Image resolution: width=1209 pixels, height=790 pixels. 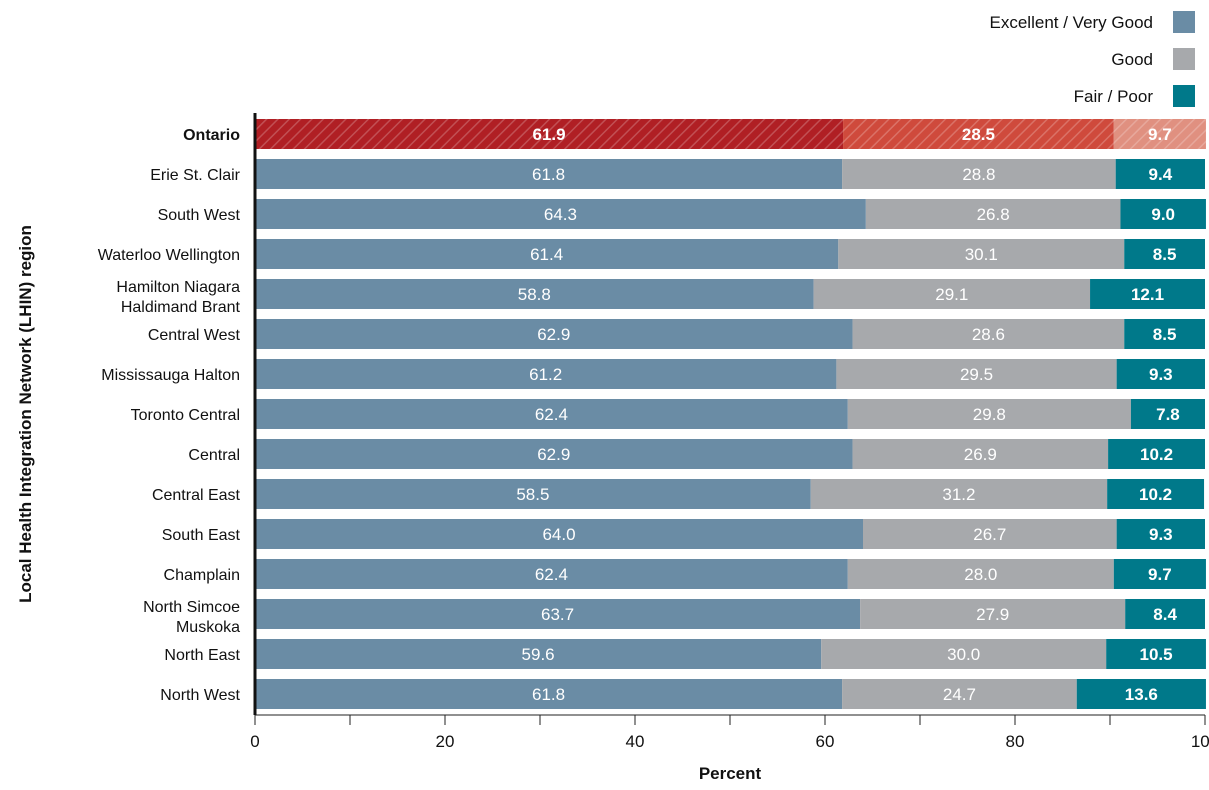 I want to click on legend-swatch, so click(x=1184, y=96).